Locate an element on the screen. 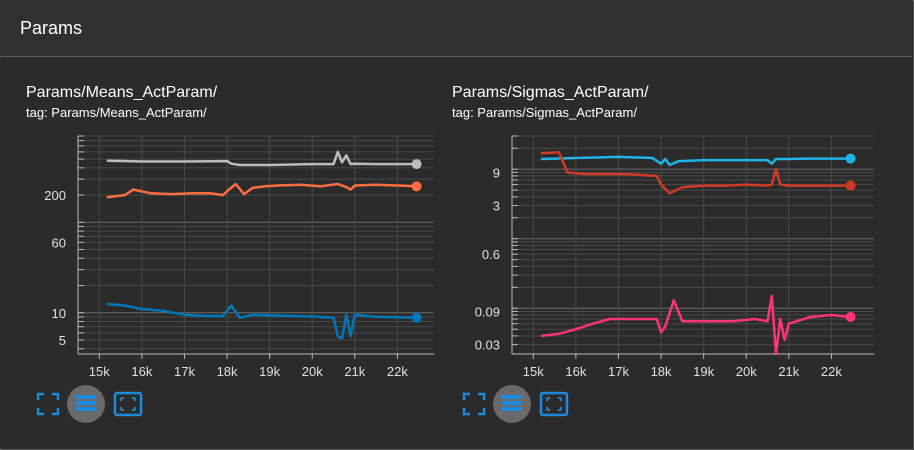 This screenshot has width=914, height=450. section-title: Params is located at coordinates (51, 28).